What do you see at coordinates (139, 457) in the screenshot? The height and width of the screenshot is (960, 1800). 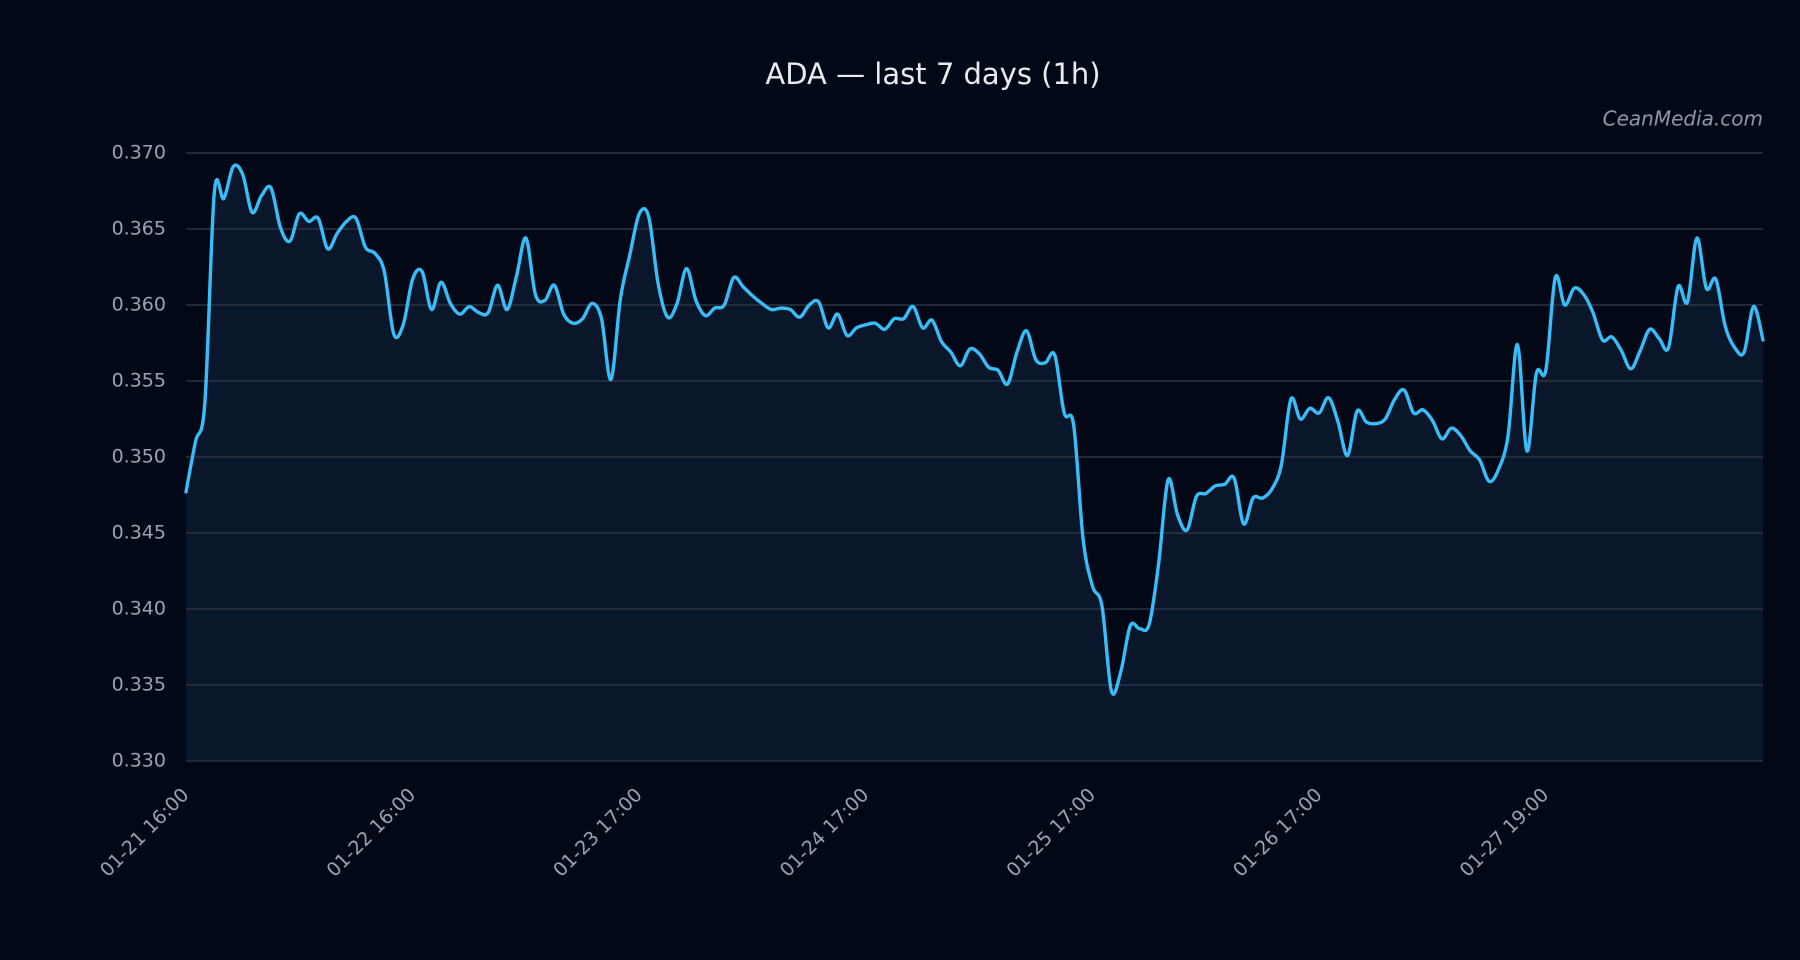 I see `y-tick-label: 0.350` at bounding box center [139, 457].